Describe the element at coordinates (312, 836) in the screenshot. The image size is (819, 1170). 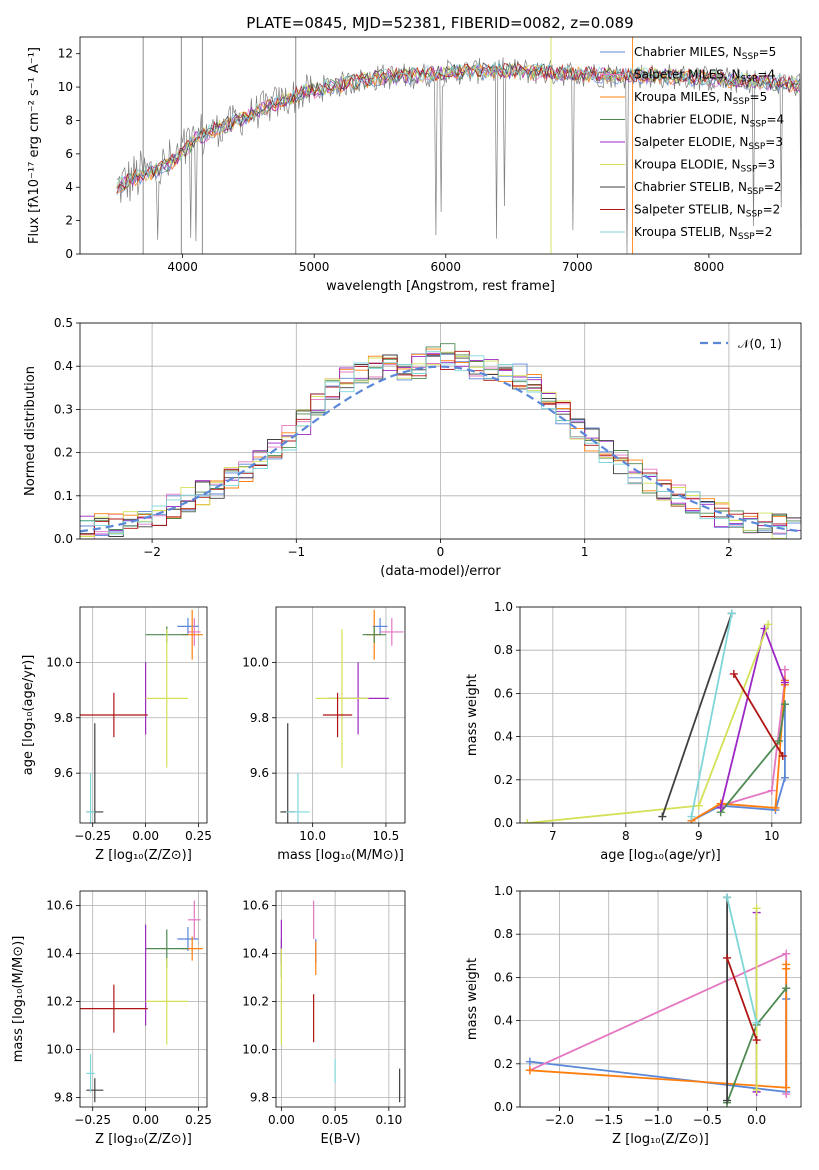
I see `x-tick-label: 10.0` at that location.